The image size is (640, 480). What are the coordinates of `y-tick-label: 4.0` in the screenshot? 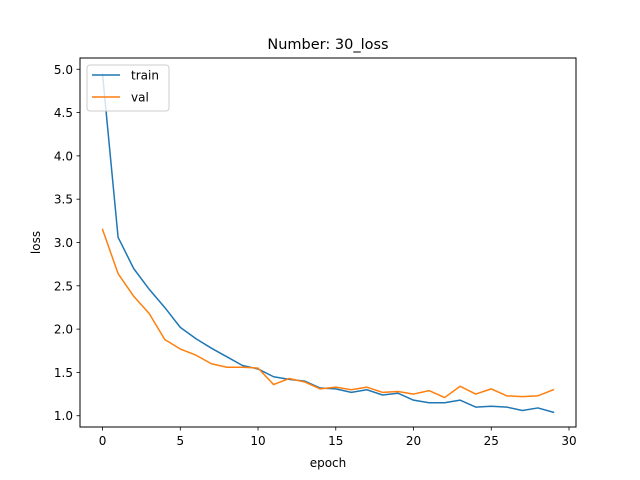 It's located at (63, 156).